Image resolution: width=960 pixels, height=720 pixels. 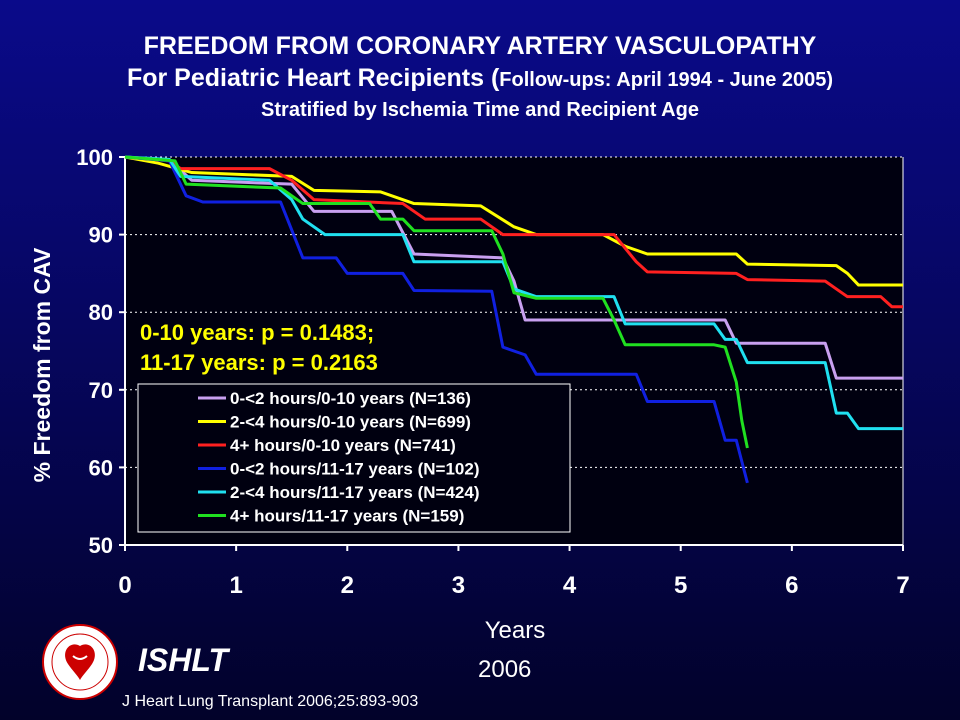 I want to click on annotation-0: 0-10 years: p = 0.1483;, so click(x=257, y=332).